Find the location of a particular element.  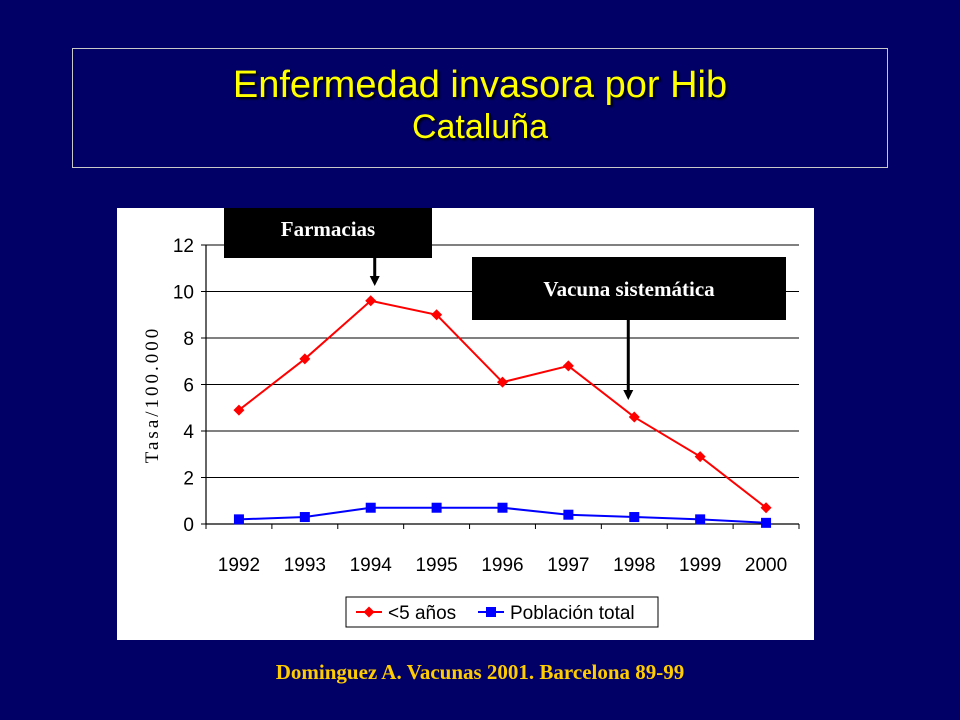

x-tick-label: 1994 is located at coordinates (371, 565).